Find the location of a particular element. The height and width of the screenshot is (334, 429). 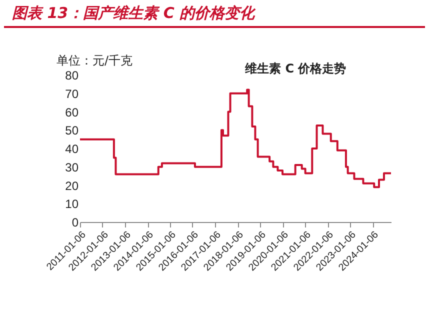

y-tick-label: 40 is located at coordinates (72, 149).